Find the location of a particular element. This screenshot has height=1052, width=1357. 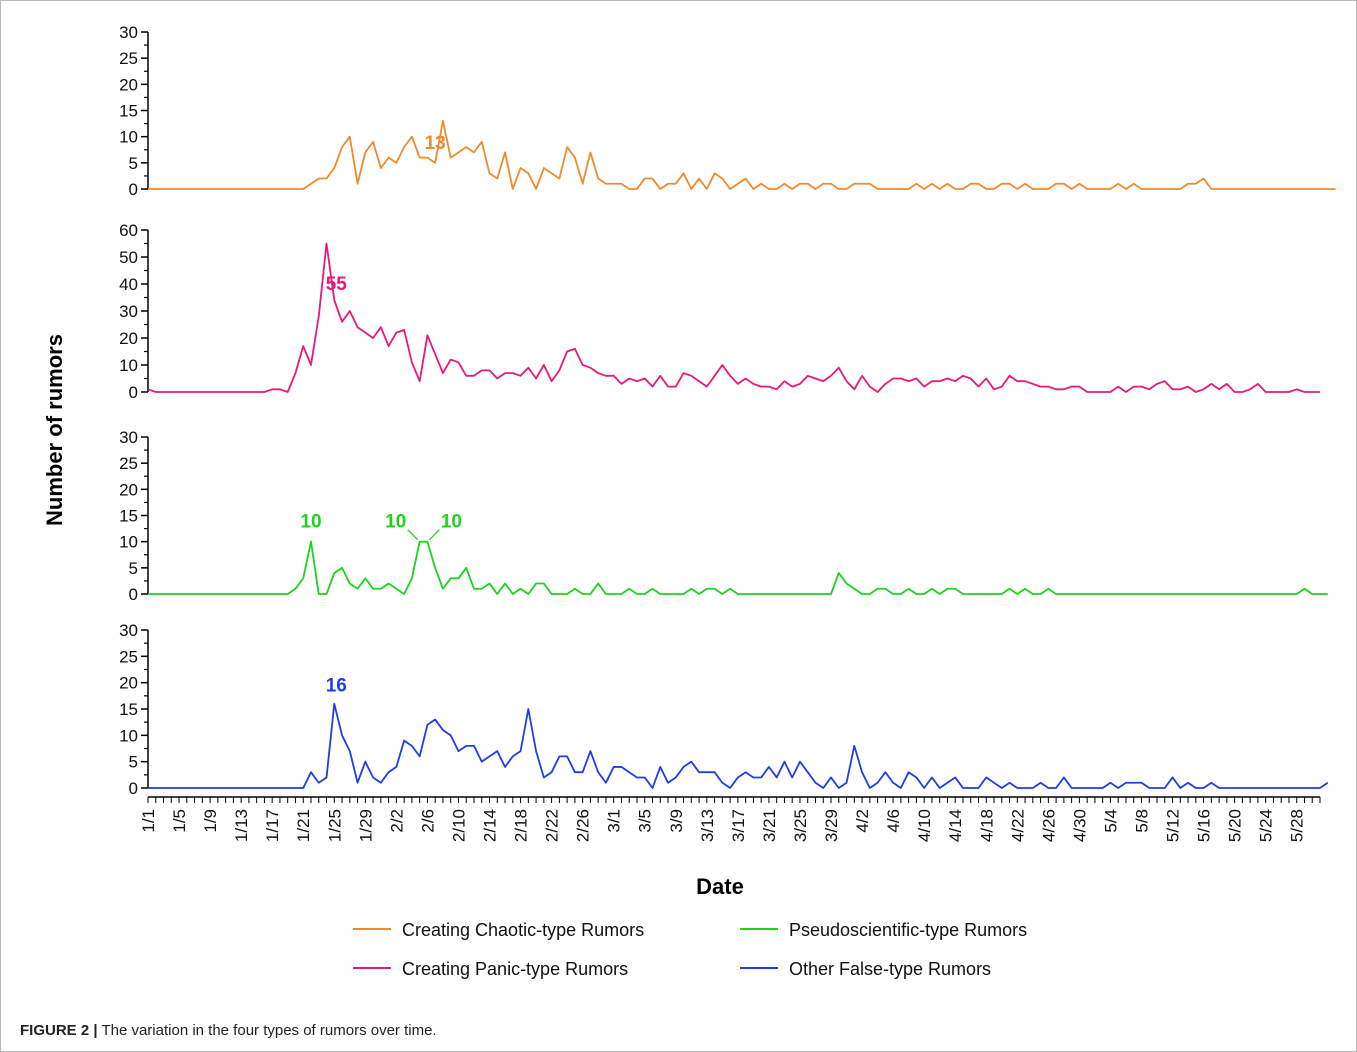

x-tick-label: 5/4 is located at coordinates (1110, 821).